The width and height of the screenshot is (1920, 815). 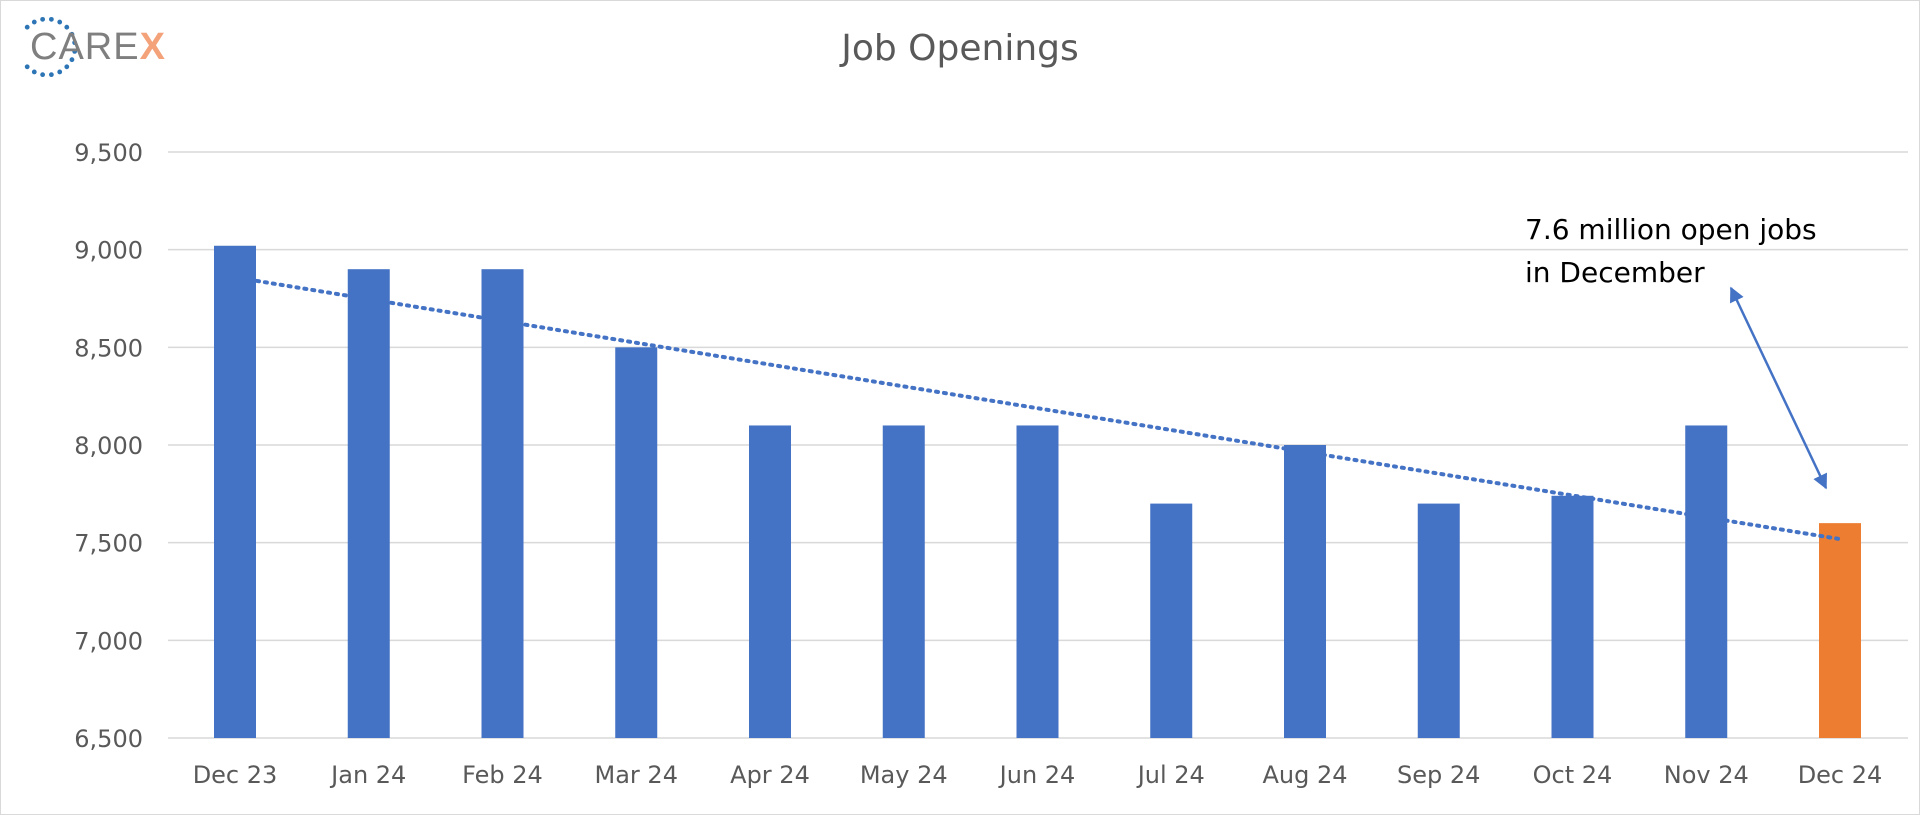 I want to click on x-tick-label: Aug 24, so click(x=1304, y=775).